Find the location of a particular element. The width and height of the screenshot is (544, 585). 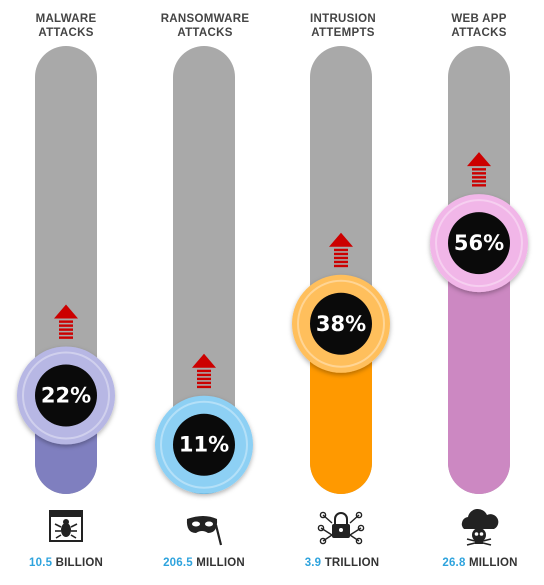

stat-number: 206.5 is located at coordinates (178, 563).